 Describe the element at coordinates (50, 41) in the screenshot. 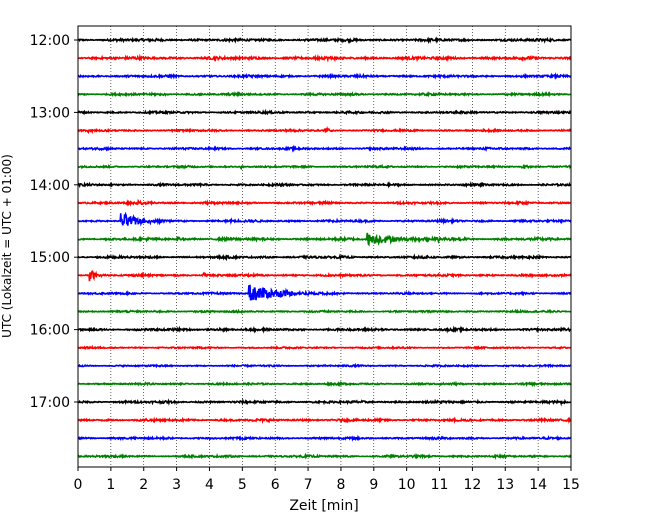

I see `y-tick-label: 12:00` at that location.